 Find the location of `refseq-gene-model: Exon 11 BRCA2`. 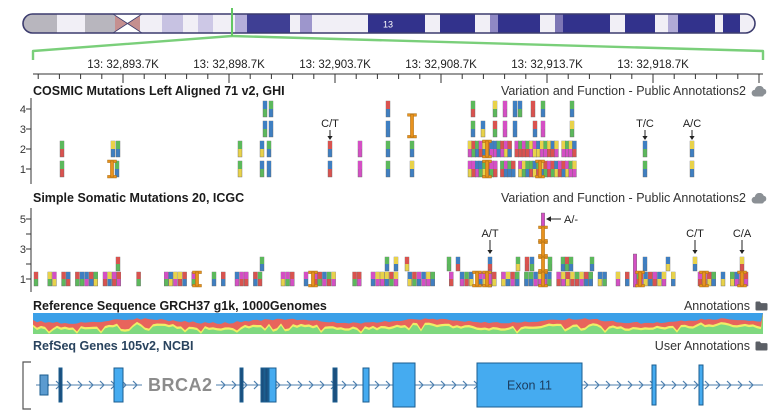

refseq-gene-model: Exon 11 BRCA2 is located at coordinates (392, 385).